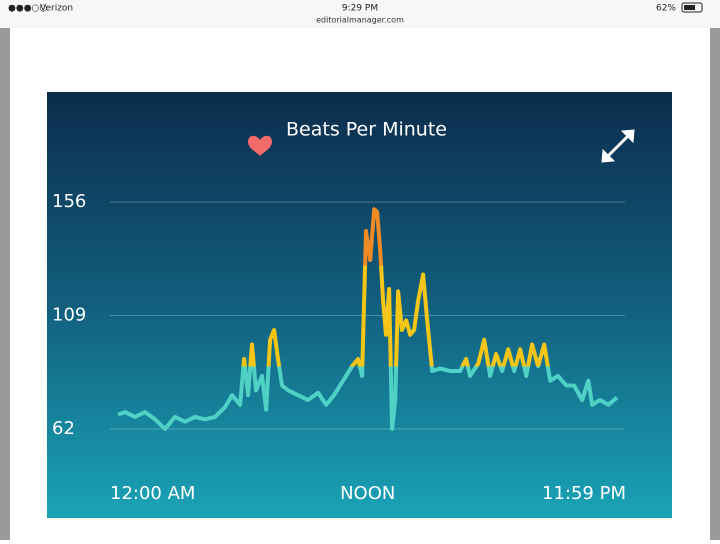 This screenshot has width=720, height=544. Describe the element at coordinates (152, 493) in the screenshot. I see `x-tick-label: 12:00 AM` at that location.